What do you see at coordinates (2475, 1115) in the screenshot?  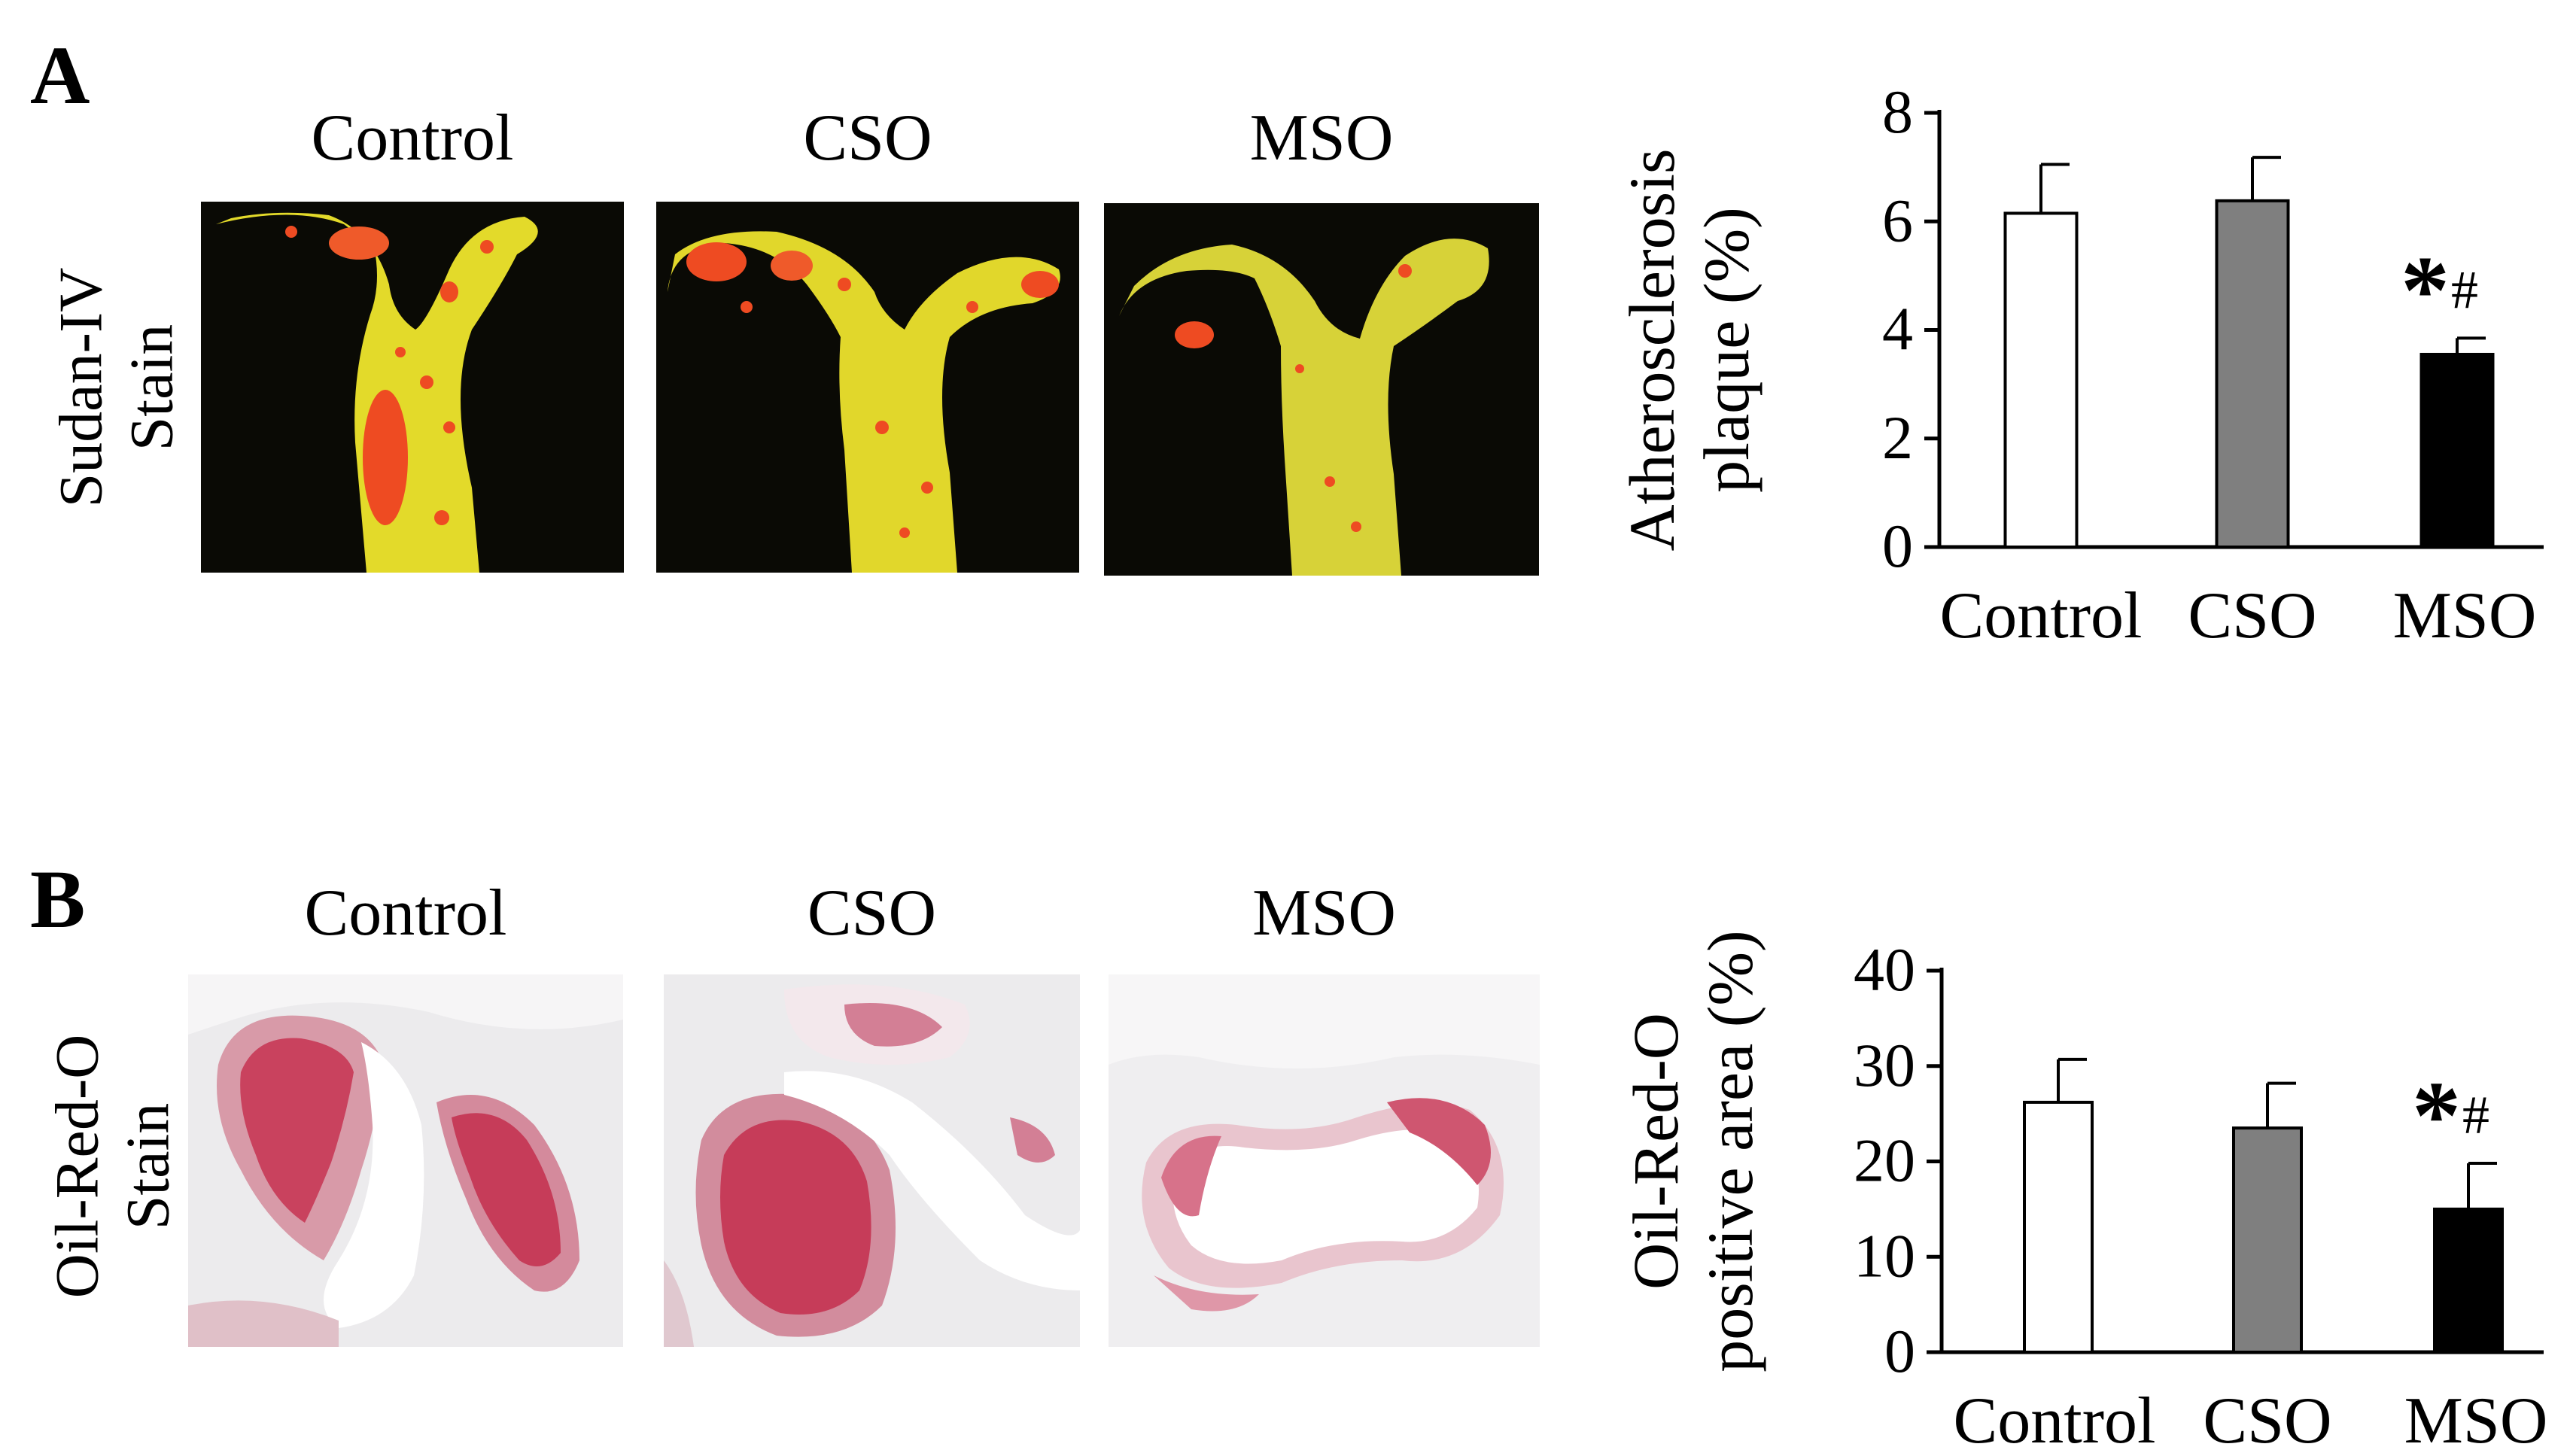 I see `chart-b-significance-hash: #` at bounding box center [2475, 1115].